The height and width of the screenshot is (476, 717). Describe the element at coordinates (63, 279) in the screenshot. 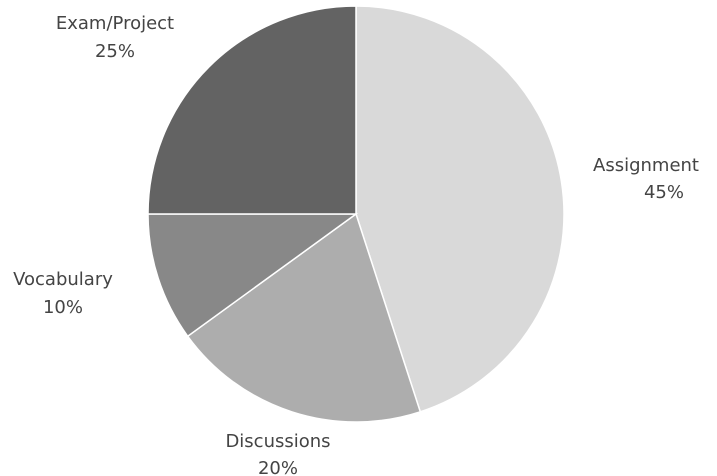

I see `slice-label-vocabulary: Vocabulary` at that location.